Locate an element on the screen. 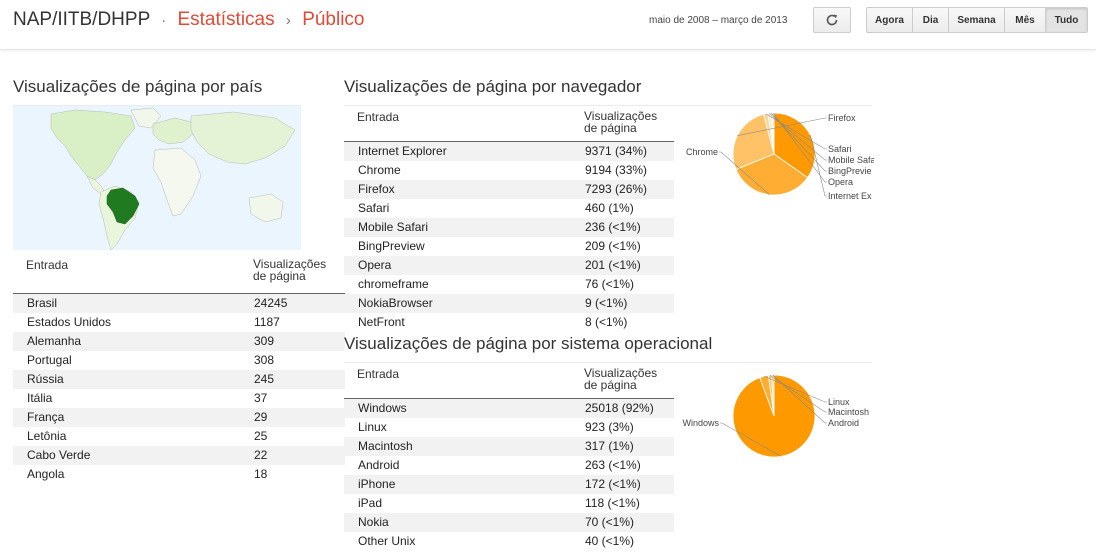 The image size is (1096, 558). country-section-title: Visualizações de página por país is located at coordinates (138, 86).